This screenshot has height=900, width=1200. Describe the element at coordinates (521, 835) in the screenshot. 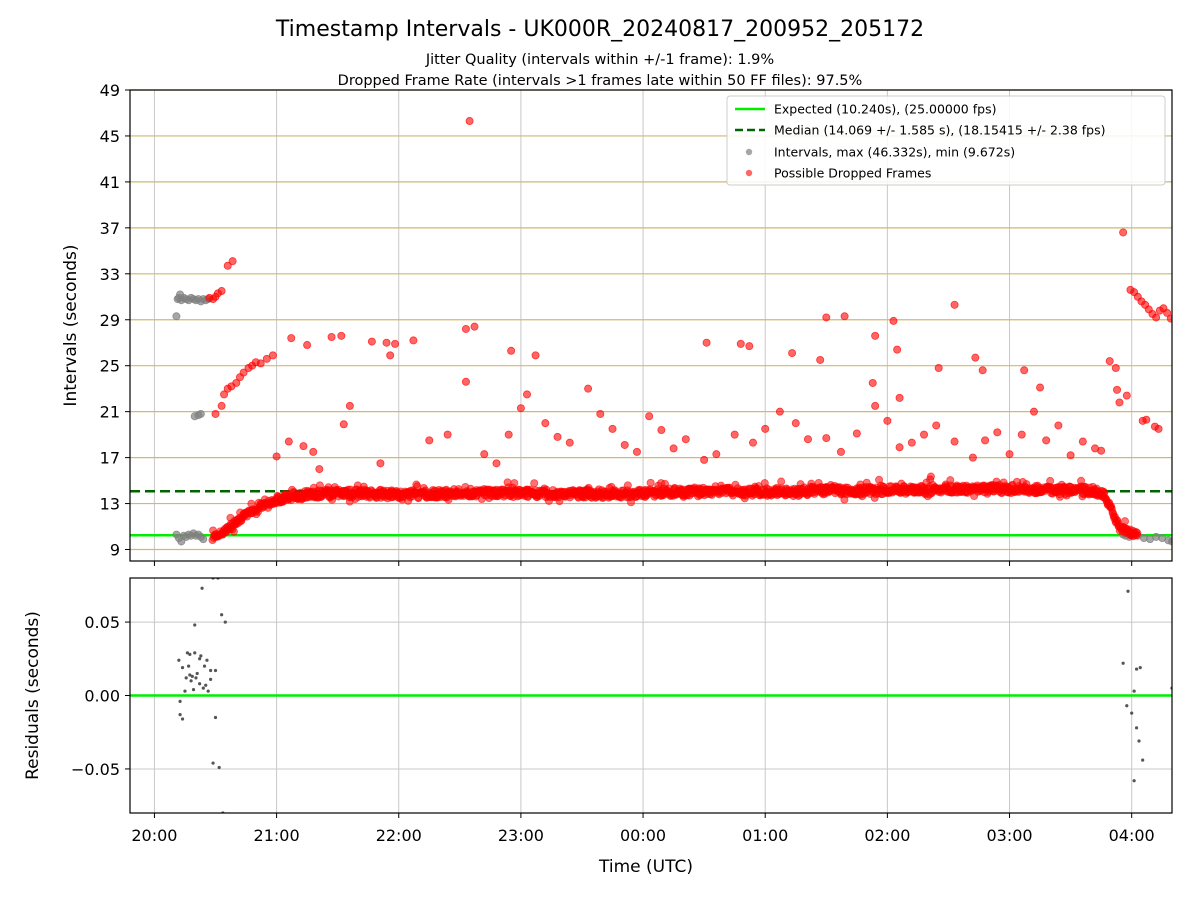

I see `x-tick-label: 23:00` at that location.